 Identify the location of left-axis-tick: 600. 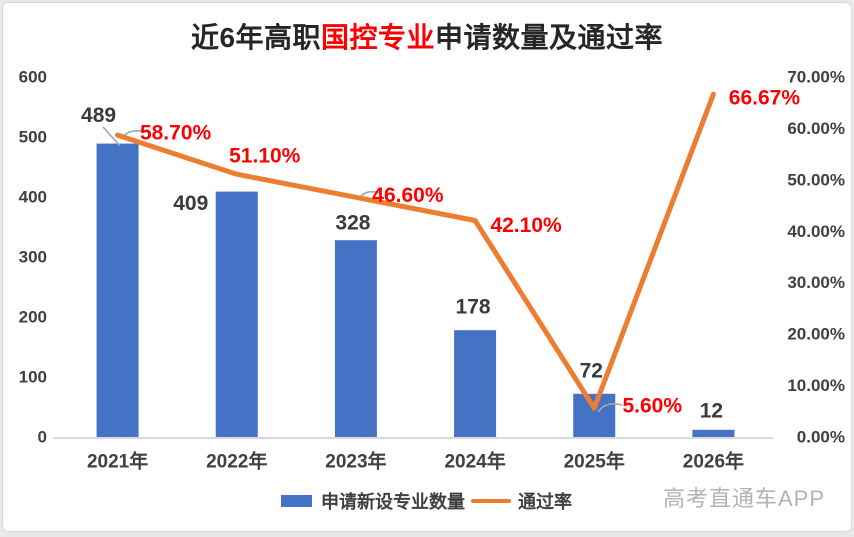
(33, 77).